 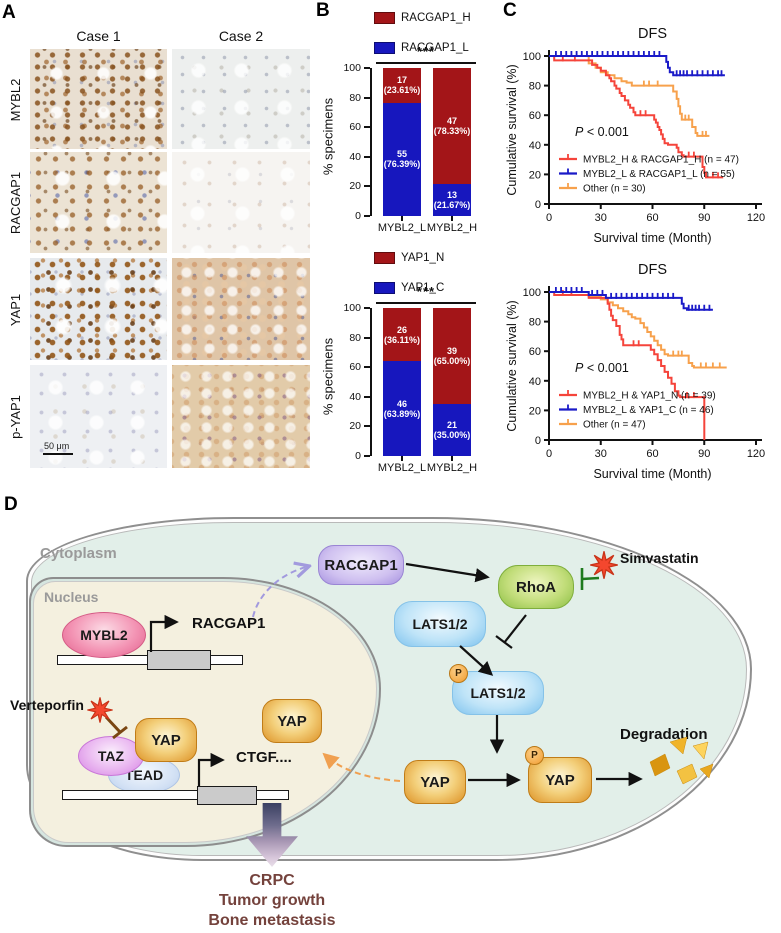 I want to click on ihc-image-racgap1-case1, so click(x=98, y=202).